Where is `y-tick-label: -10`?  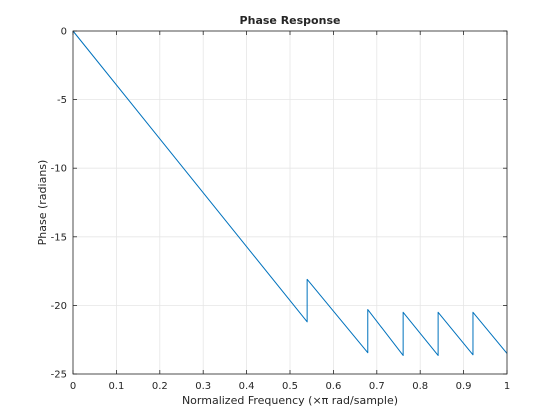
y-tick-label: -10 is located at coordinates (59, 169).